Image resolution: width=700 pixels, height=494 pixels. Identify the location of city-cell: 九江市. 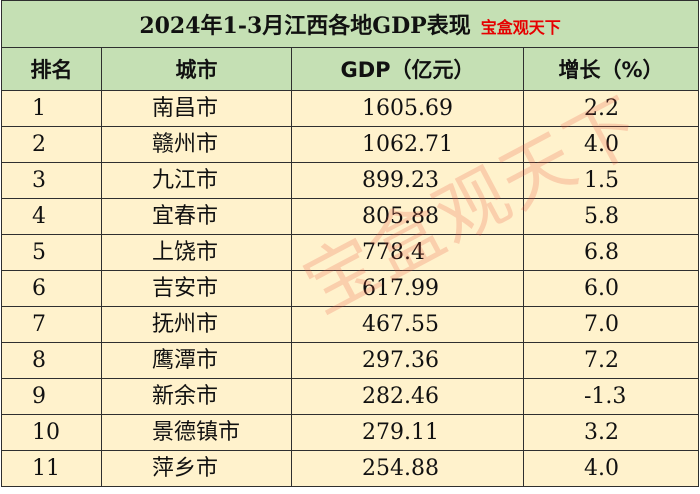
(196, 180).